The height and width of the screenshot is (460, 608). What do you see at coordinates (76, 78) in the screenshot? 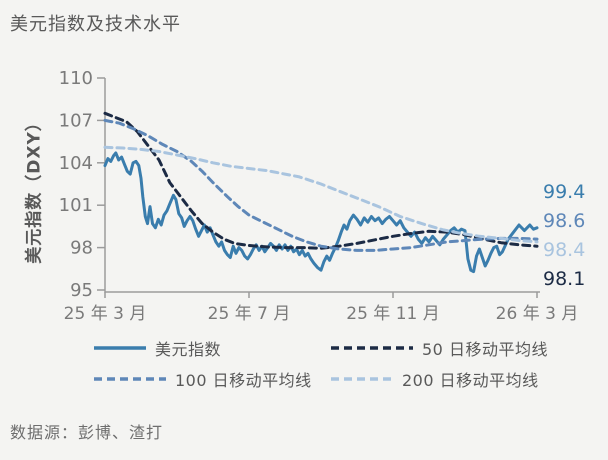
I see `y-tick-label: 110` at bounding box center [76, 78].